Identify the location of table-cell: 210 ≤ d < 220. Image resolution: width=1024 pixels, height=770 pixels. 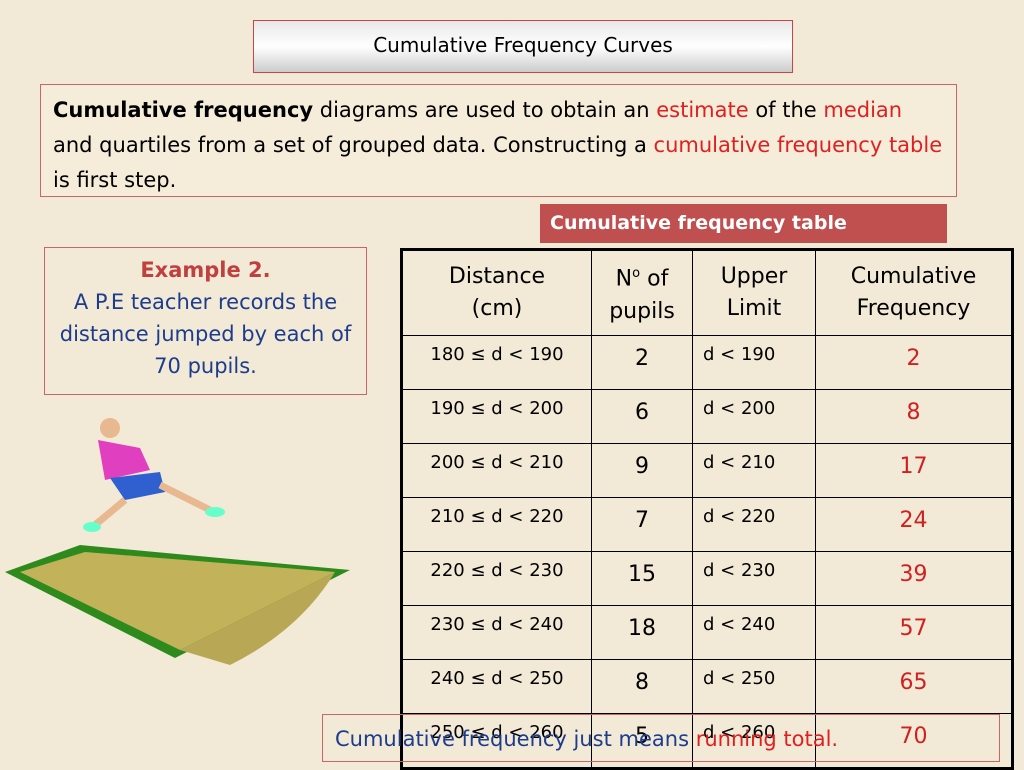
(496, 524).